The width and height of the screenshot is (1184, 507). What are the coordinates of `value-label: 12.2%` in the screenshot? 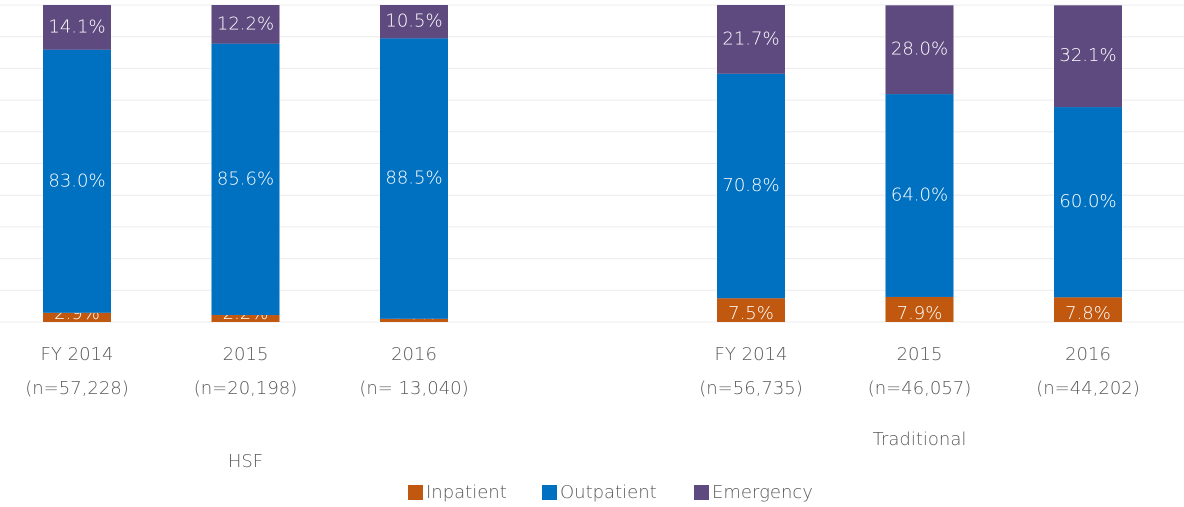 It's located at (245, 23).